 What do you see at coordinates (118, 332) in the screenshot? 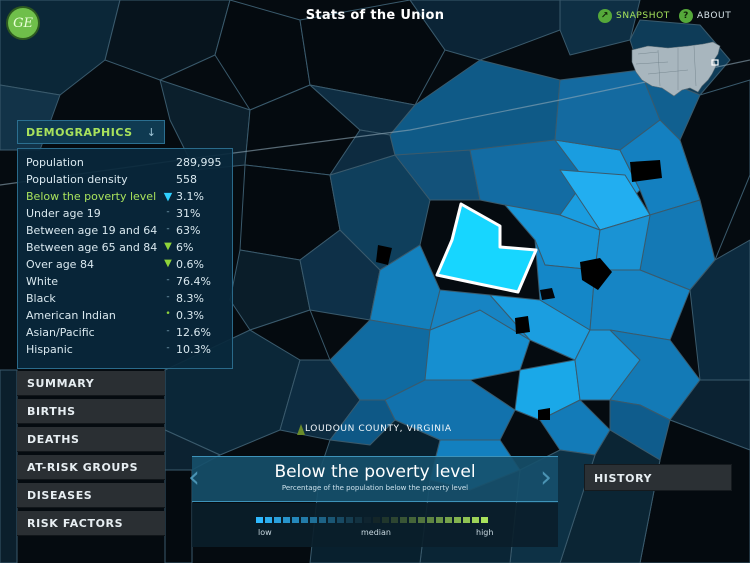
I see `stat-row-asian-pacific: Asian/Pacific - 12.6%` at bounding box center [118, 332].